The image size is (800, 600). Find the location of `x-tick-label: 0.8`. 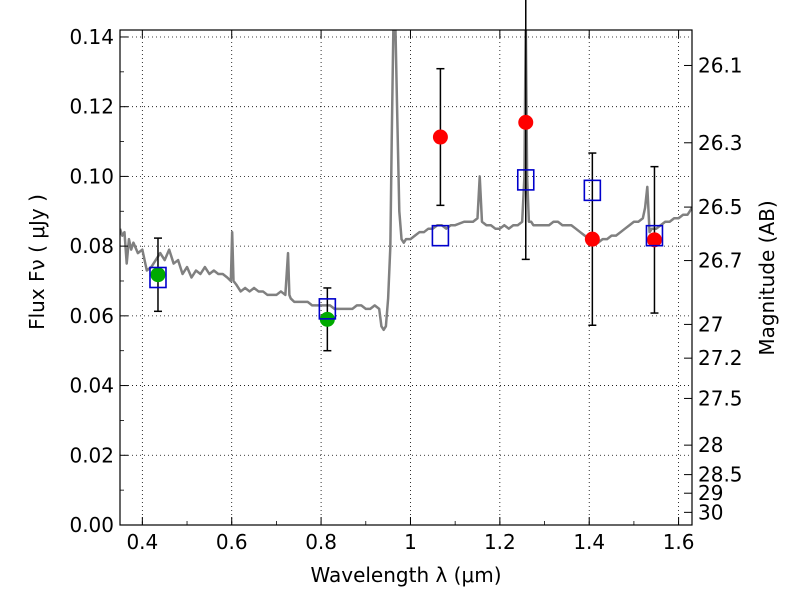

x-tick-label: 0.8 is located at coordinates (321, 542).